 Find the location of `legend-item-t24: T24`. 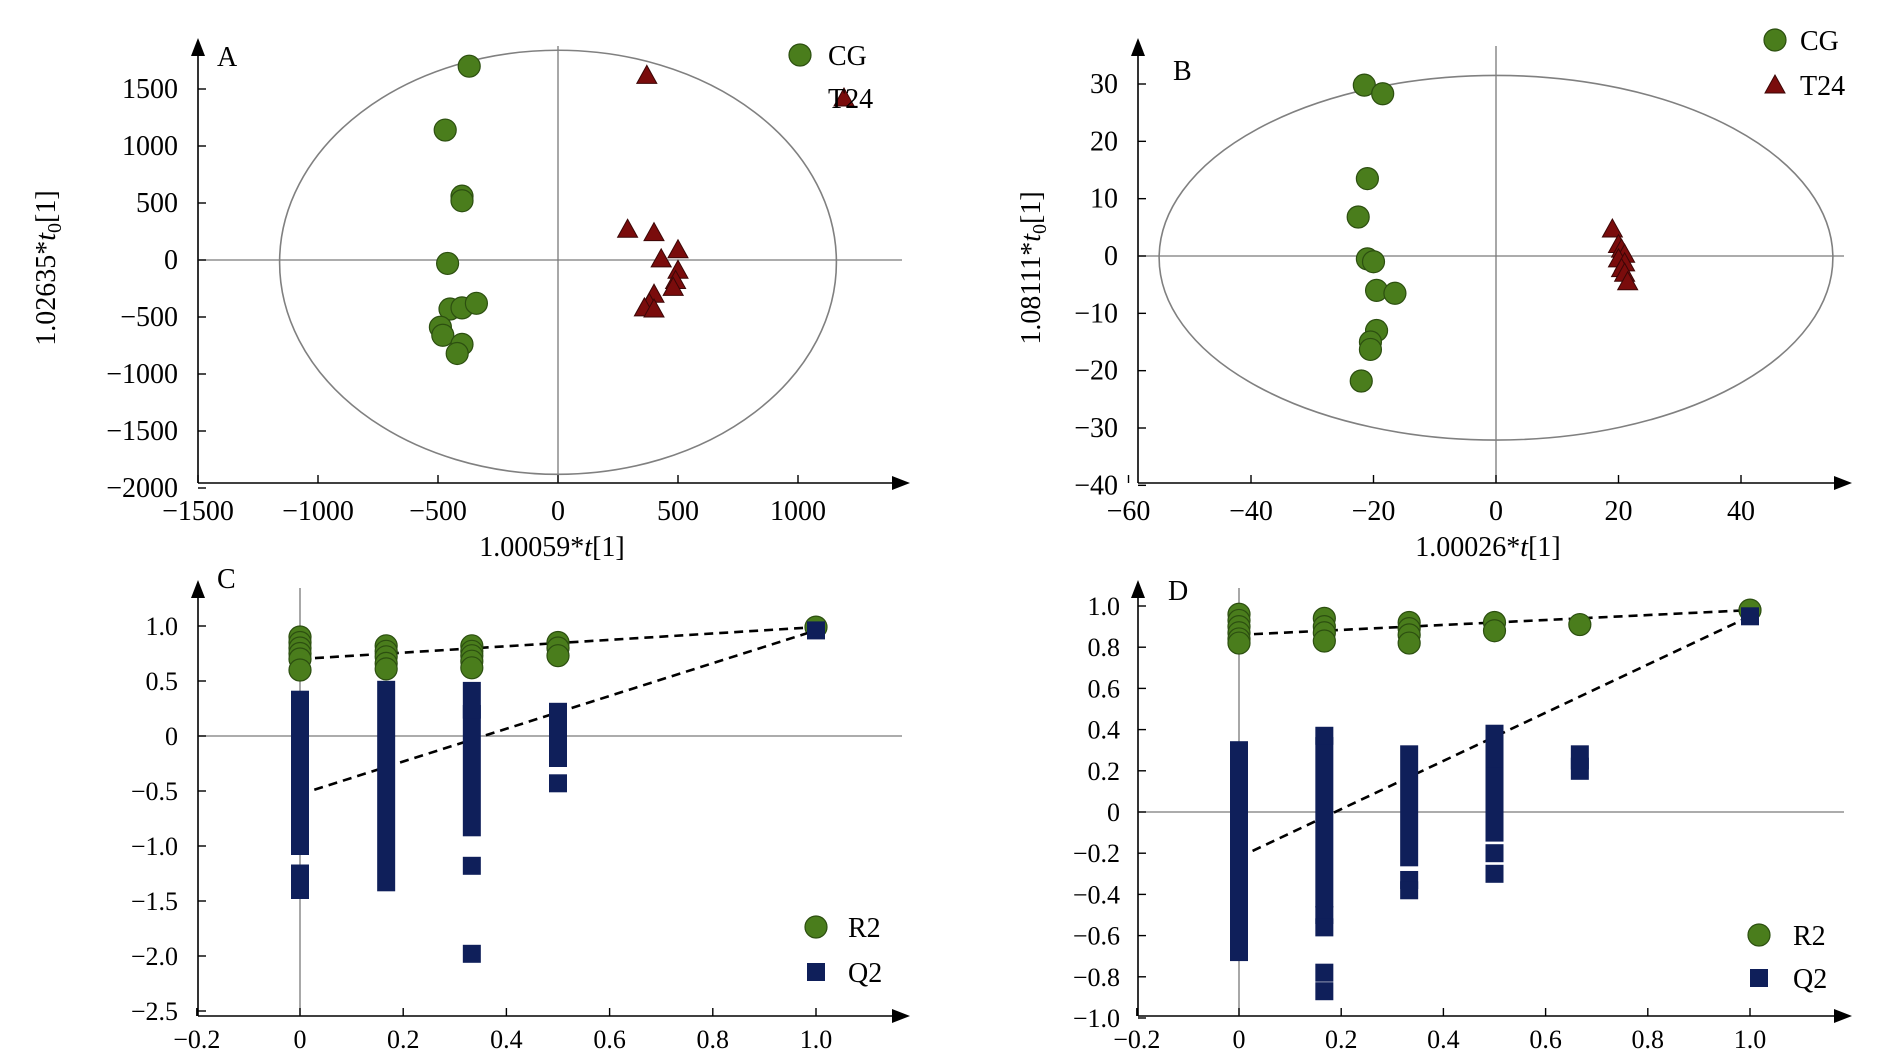

legend-item-t24: T24 is located at coordinates (850, 99).